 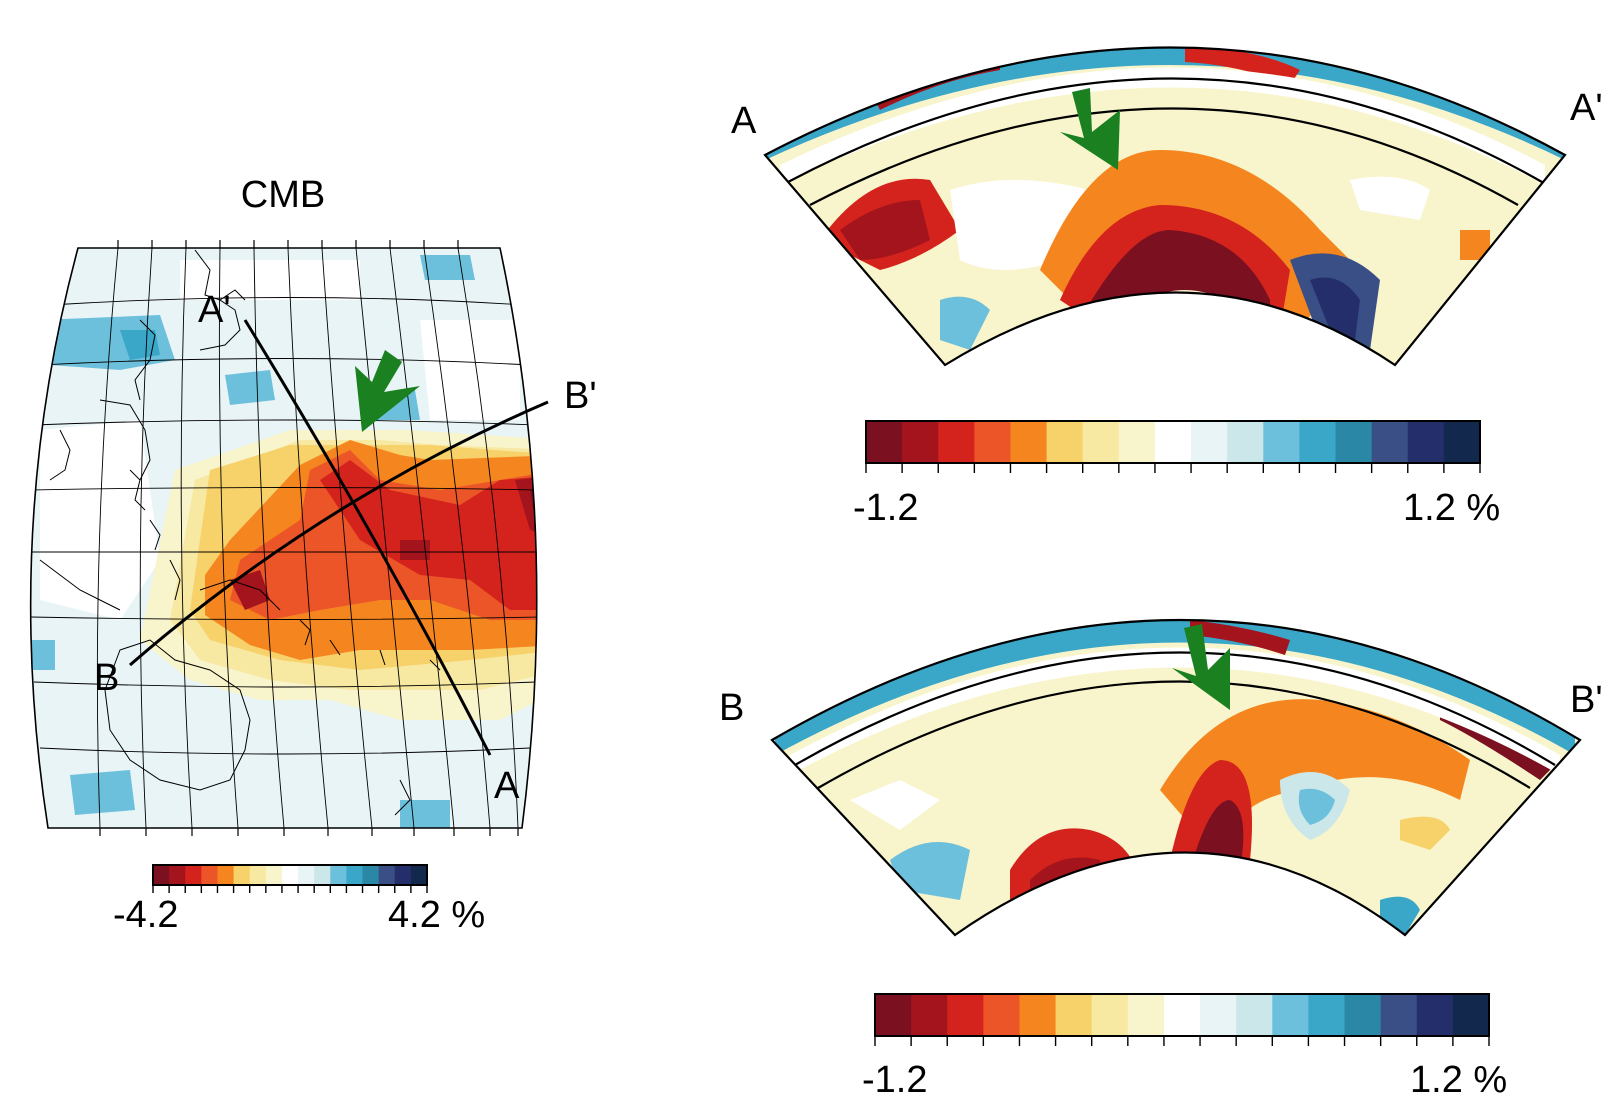 I want to click on map-colorbar, so click(x=290, y=878).